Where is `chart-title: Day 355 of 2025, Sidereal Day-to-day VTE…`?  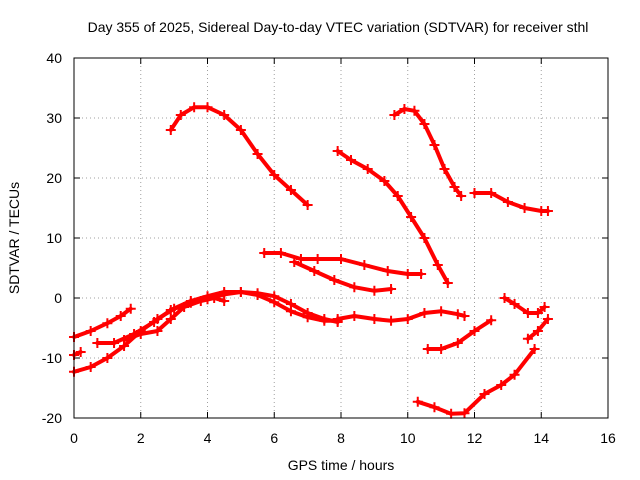 chart-title: Day 355 of 2025, Sidereal Day-to-day VTE… is located at coordinates (338, 27).